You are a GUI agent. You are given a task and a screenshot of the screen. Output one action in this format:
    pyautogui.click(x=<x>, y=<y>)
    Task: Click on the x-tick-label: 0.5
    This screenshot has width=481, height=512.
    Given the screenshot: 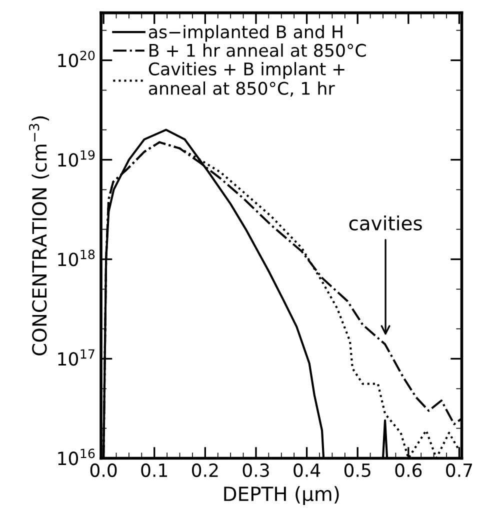 What is the action you would take?
    pyautogui.click(x=357, y=470)
    